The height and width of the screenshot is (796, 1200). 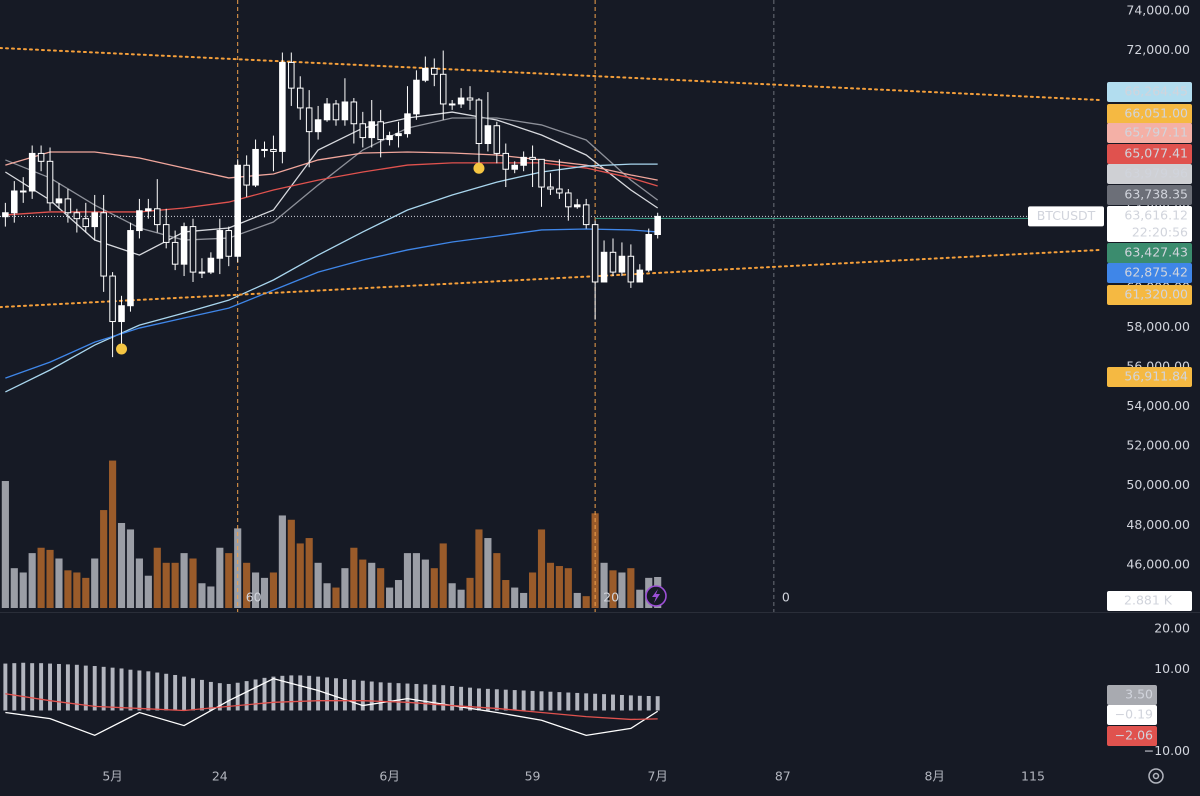 What do you see at coordinates (1156, 252) in the screenshot?
I see `price-label: 63,427.43` at bounding box center [1156, 252].